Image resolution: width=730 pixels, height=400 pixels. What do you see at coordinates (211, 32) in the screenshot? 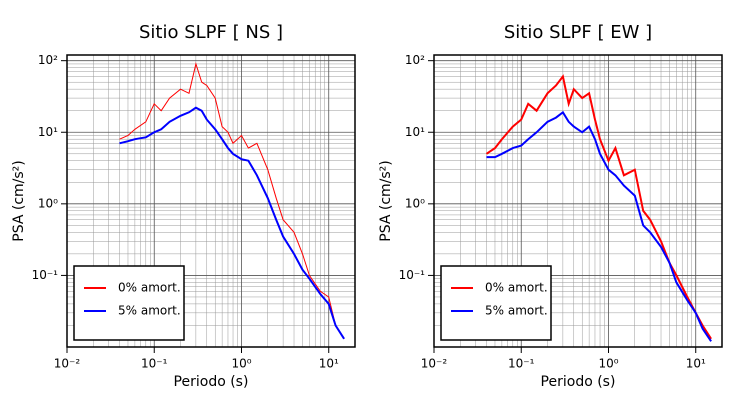
I see `chart-title: Sitio SLPF [ NS ]` at bounding box center [211, 32].